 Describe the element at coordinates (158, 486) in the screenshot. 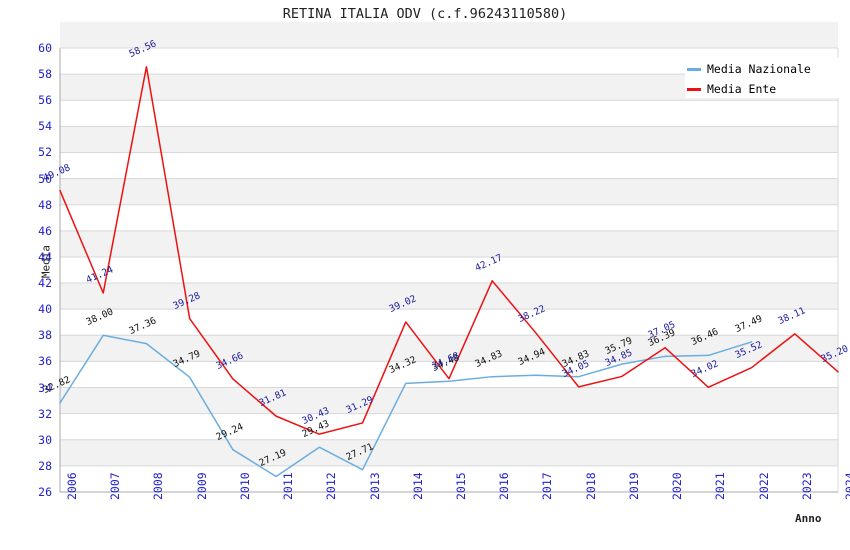

I see `x-tick-2008: 2008` at that location.